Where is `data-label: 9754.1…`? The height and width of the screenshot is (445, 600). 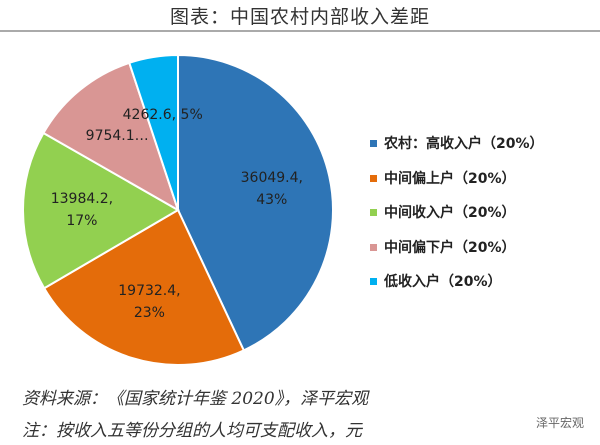 data-label: 9754.1… is located at coordinates (117, 135).